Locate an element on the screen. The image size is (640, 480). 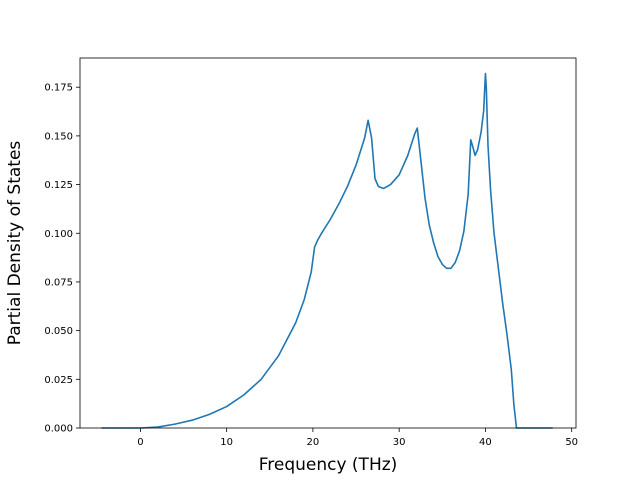
y-tick-label: 0.075 is located at coordinates (58, 282).